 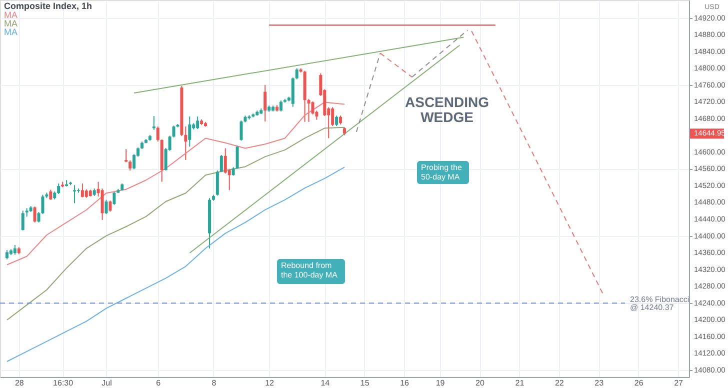 What do you see at coordinates (405, 383) in the screenshot?
I see `x-tick-label: 16` at bounding box center [405, 383].